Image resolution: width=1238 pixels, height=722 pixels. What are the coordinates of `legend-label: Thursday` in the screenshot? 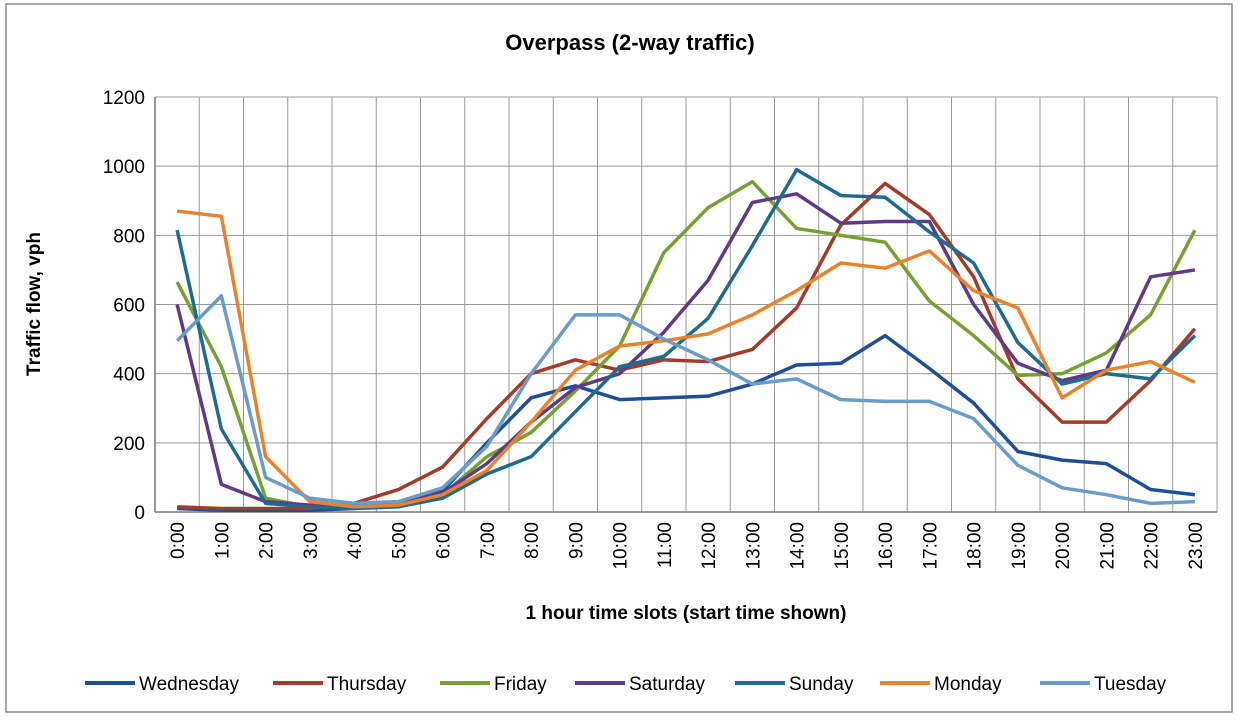 It's located at (367, 684).